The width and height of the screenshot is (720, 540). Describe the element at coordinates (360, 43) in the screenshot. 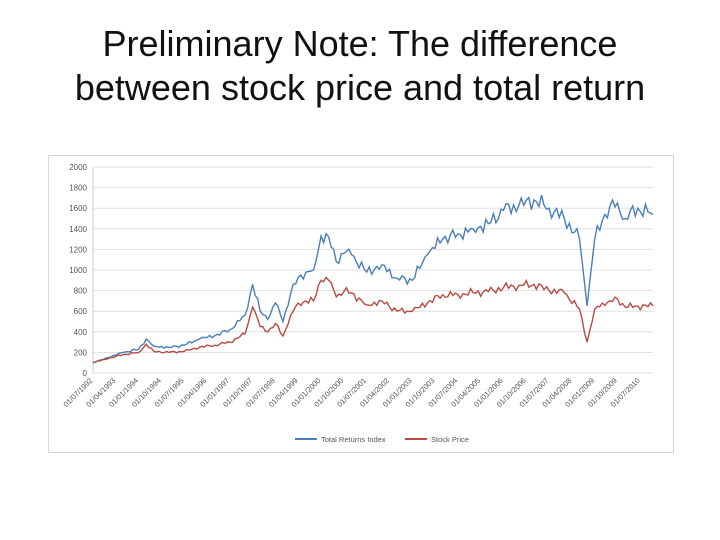

I see `title-line-1: Preliminary Note: The difference` at that location.